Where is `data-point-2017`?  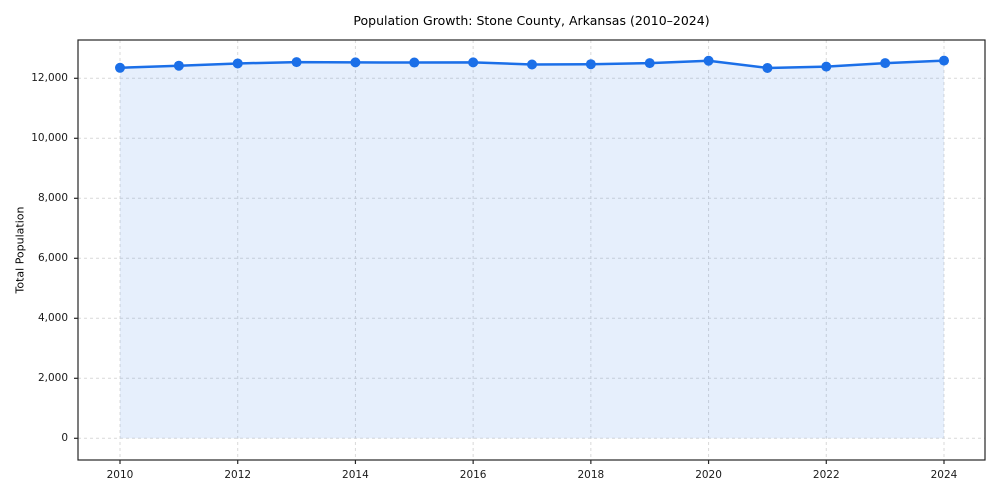 data-point-2017 is located at coordinates (531, 64).